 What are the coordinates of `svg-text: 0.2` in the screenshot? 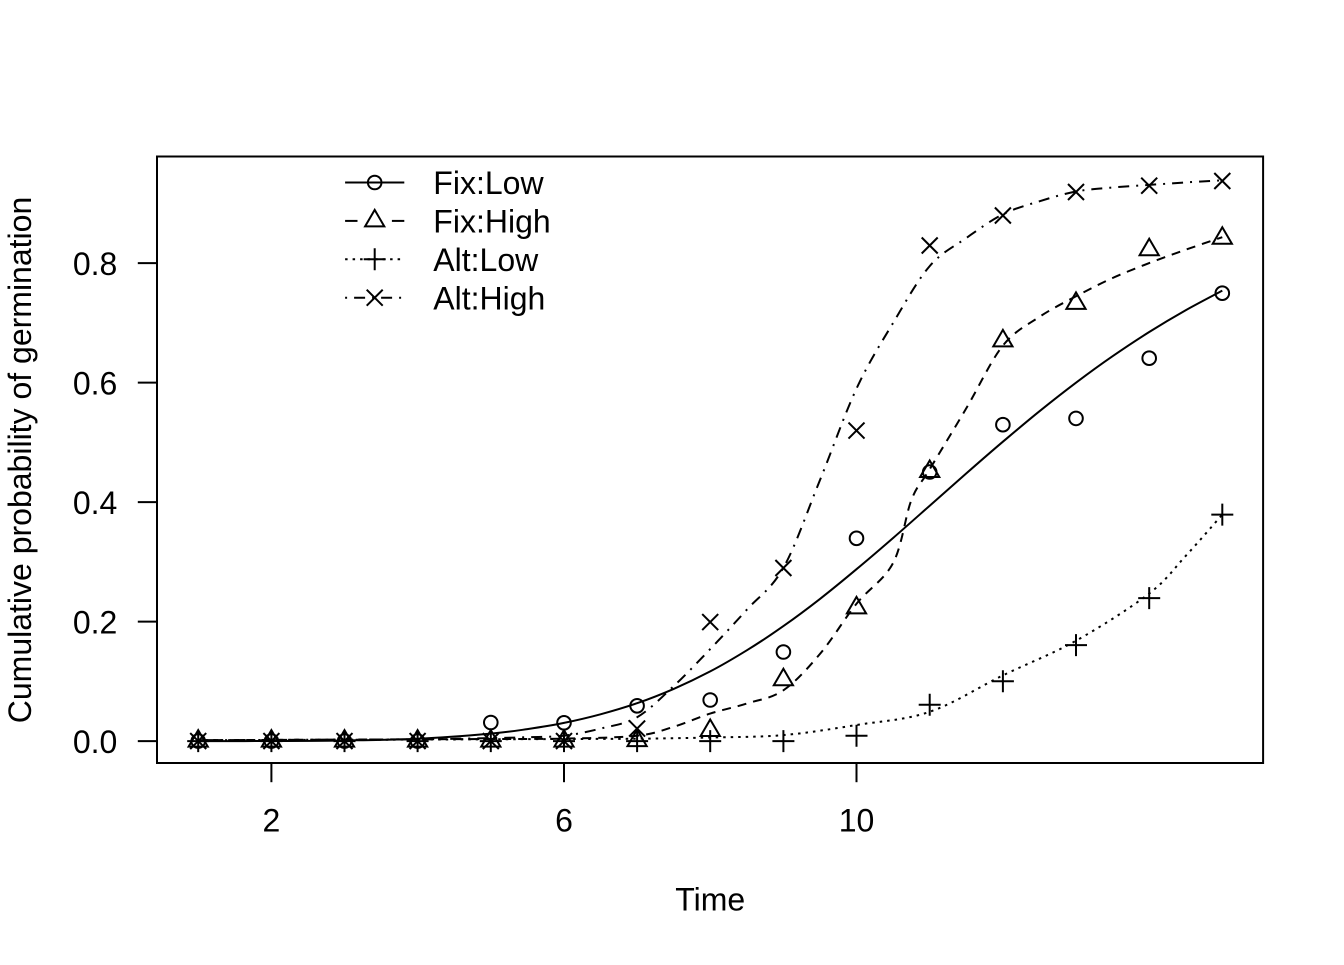 It's located at (95, 622).